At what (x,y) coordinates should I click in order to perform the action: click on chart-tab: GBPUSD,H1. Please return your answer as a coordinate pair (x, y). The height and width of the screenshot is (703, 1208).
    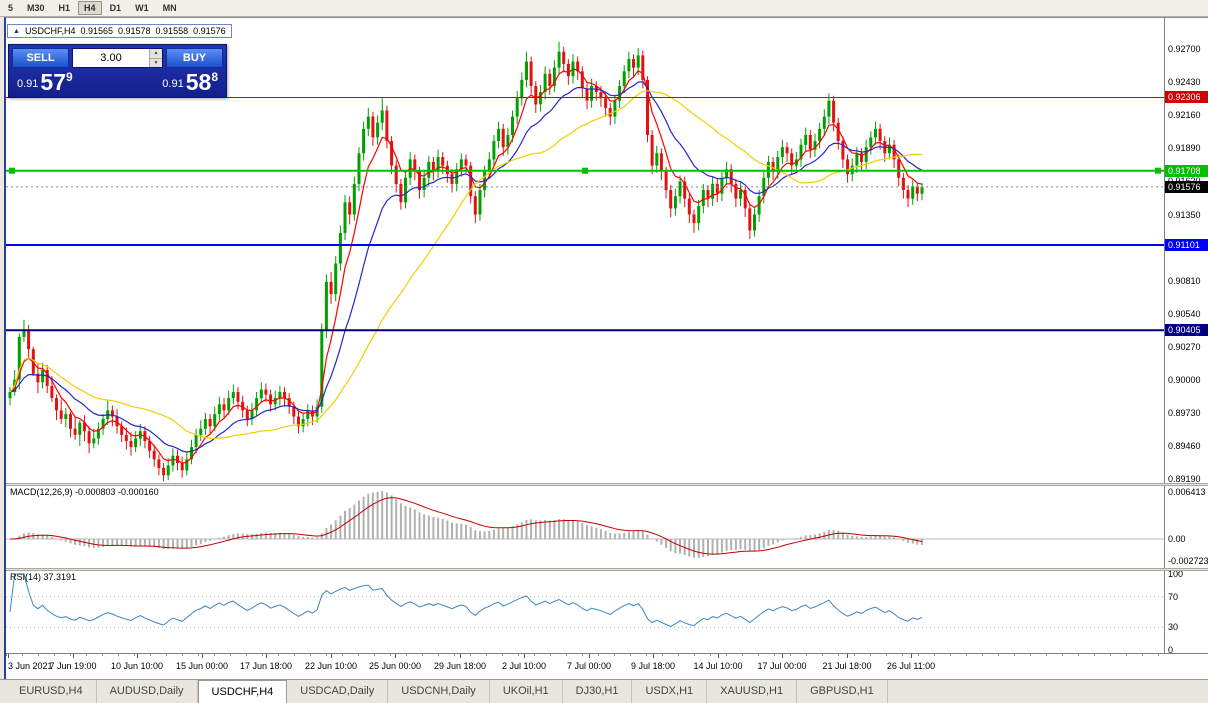
    Looking at the image, I should click on (842, 691).